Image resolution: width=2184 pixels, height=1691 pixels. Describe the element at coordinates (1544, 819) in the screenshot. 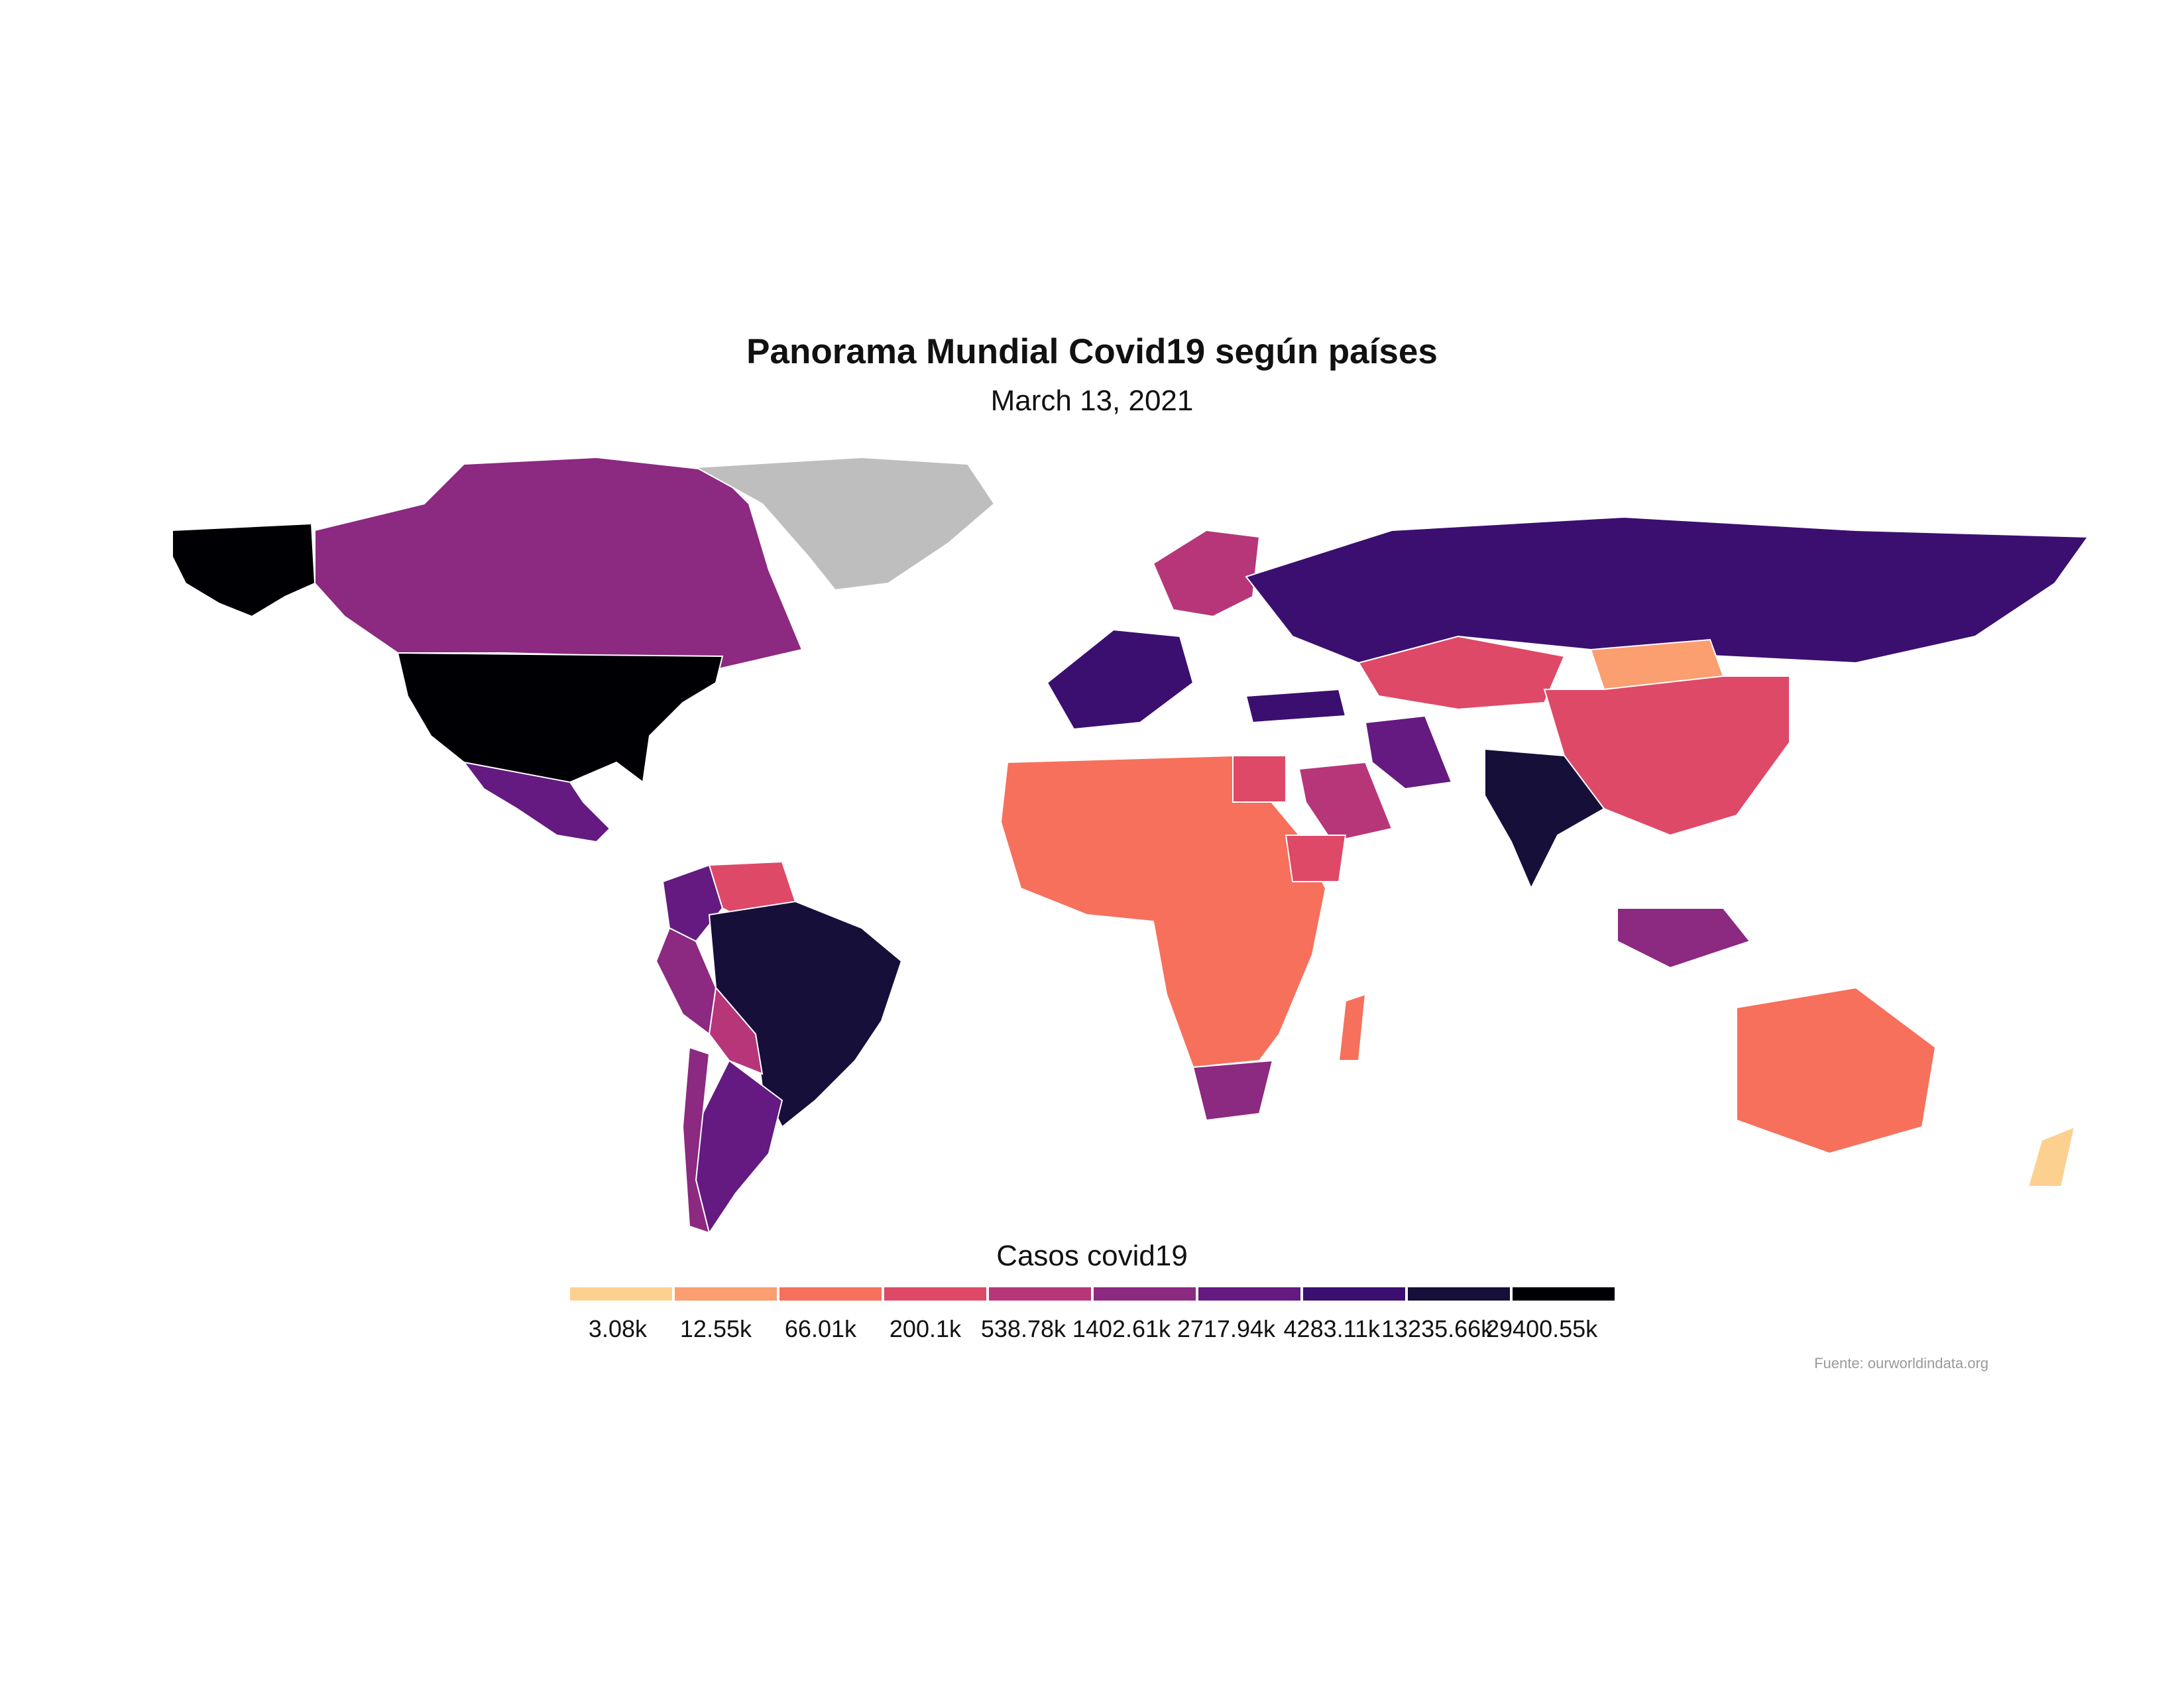

I see `map-region-india` at that location.